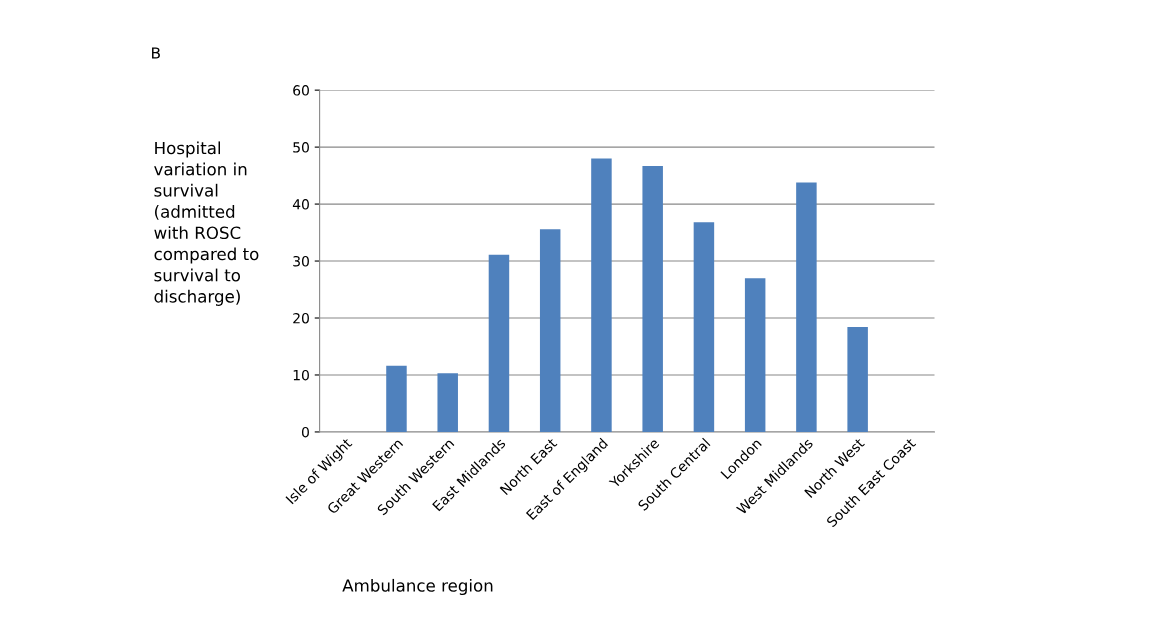 This screenshot has width=1158, height=626. I want to click on y-tick-label: 60, so click(301, 90).